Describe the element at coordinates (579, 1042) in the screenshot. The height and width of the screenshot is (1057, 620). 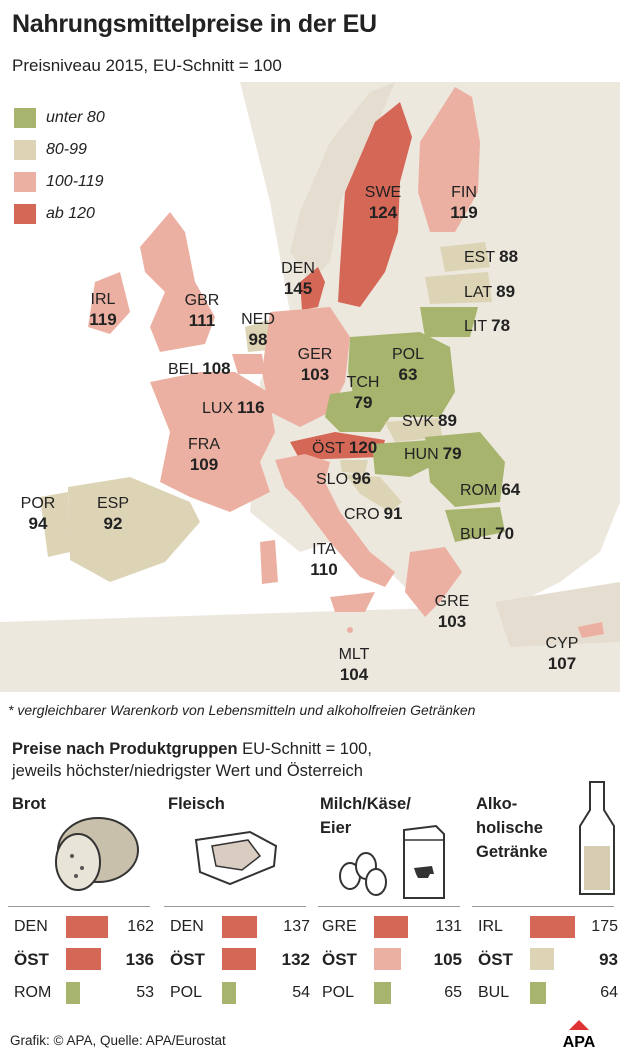
I see `svg-text: APA` at that location.